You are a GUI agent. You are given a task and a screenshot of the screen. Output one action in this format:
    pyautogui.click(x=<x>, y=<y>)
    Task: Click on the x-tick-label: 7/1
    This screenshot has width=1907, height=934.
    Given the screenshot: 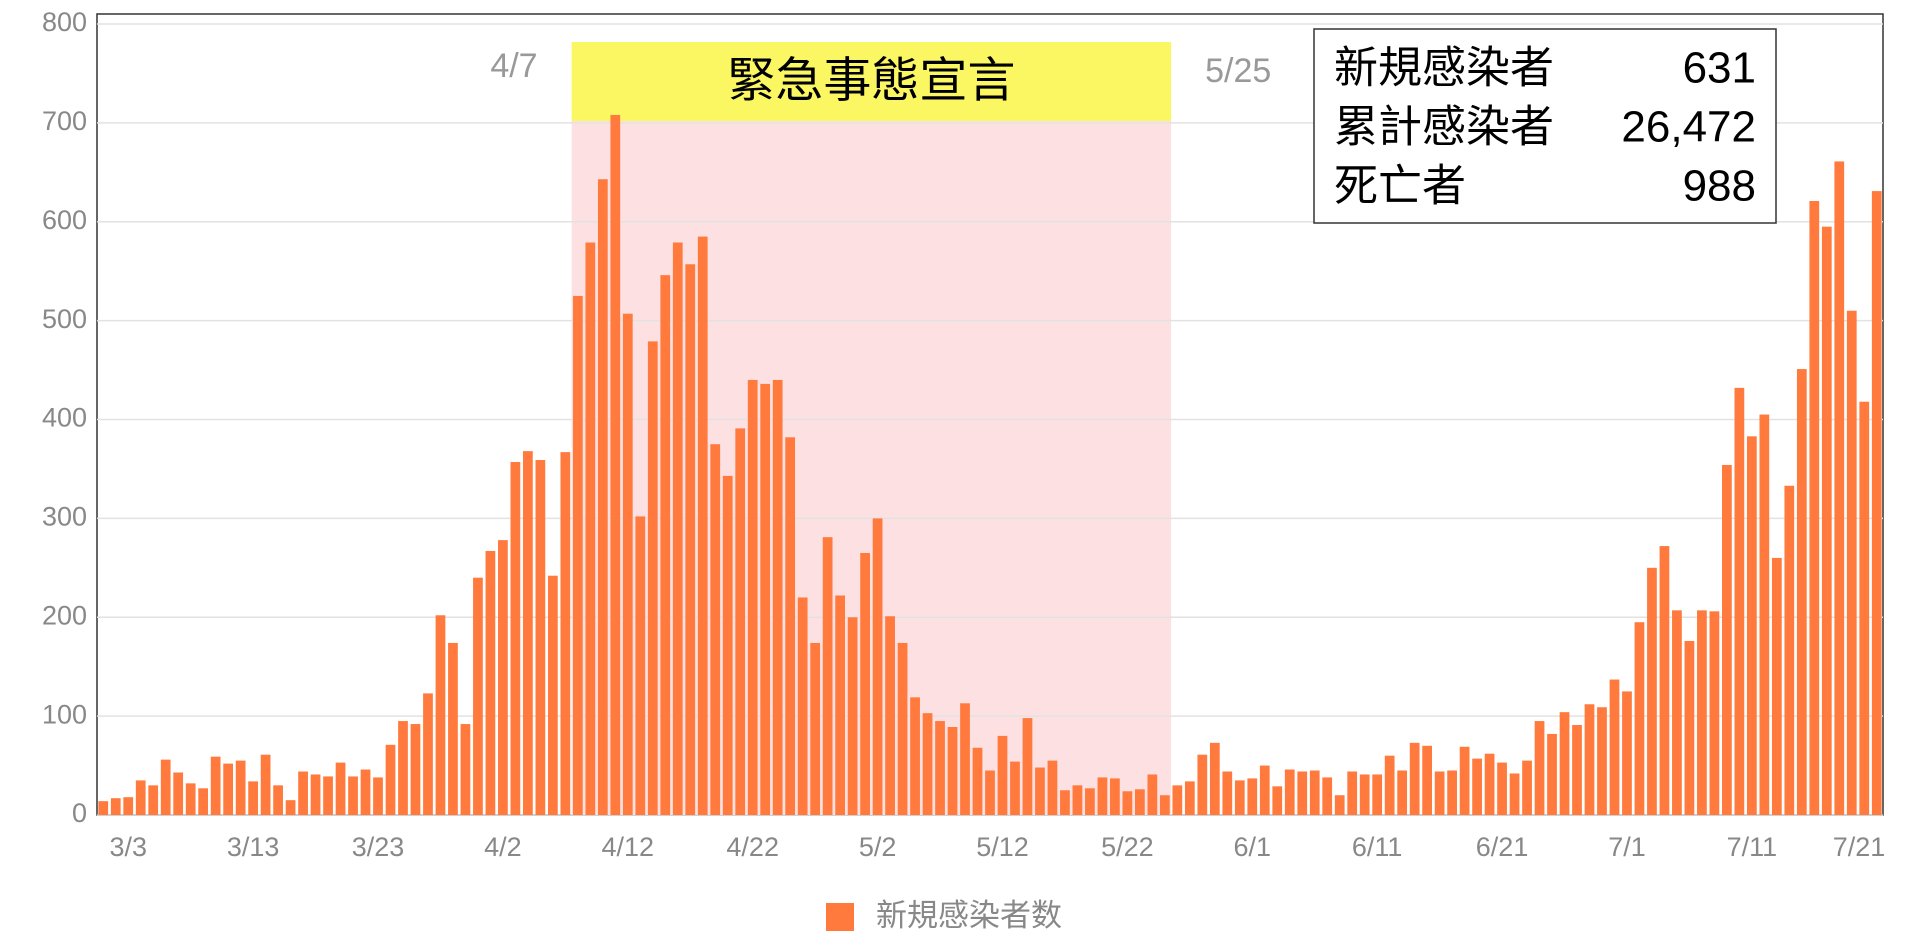 What is the action you would take?
    pyautogui.click(x=1627, y=847)
    